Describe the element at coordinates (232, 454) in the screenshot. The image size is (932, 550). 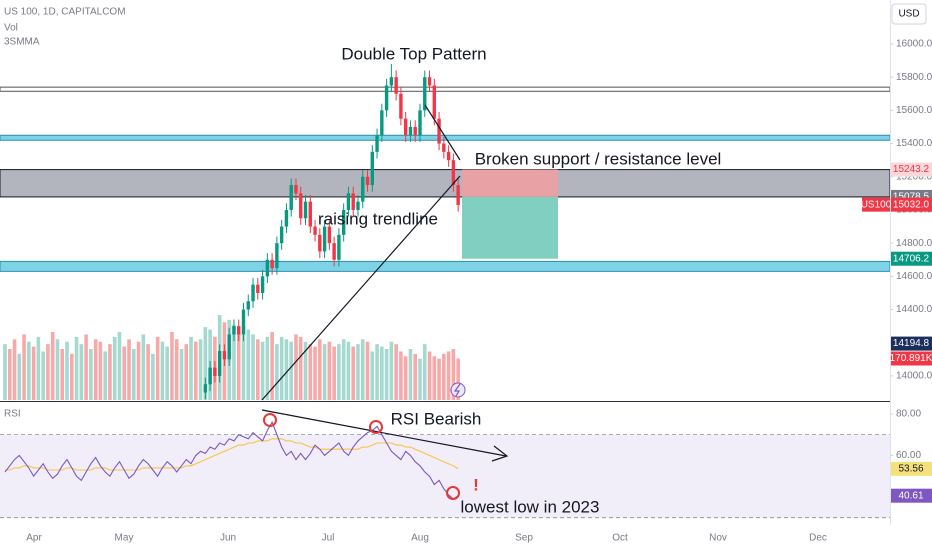
I see `rsi-ma-line` at that location.